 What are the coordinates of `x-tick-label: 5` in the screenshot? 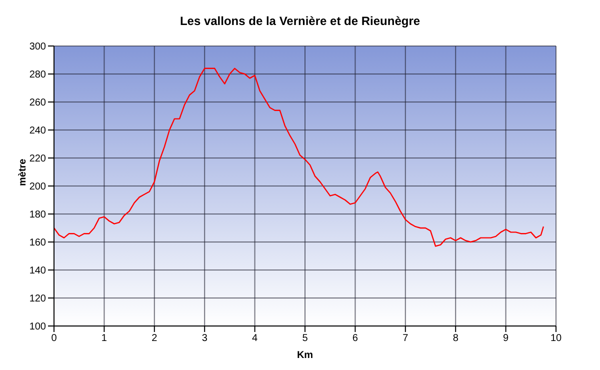 It's located at (305, 338).